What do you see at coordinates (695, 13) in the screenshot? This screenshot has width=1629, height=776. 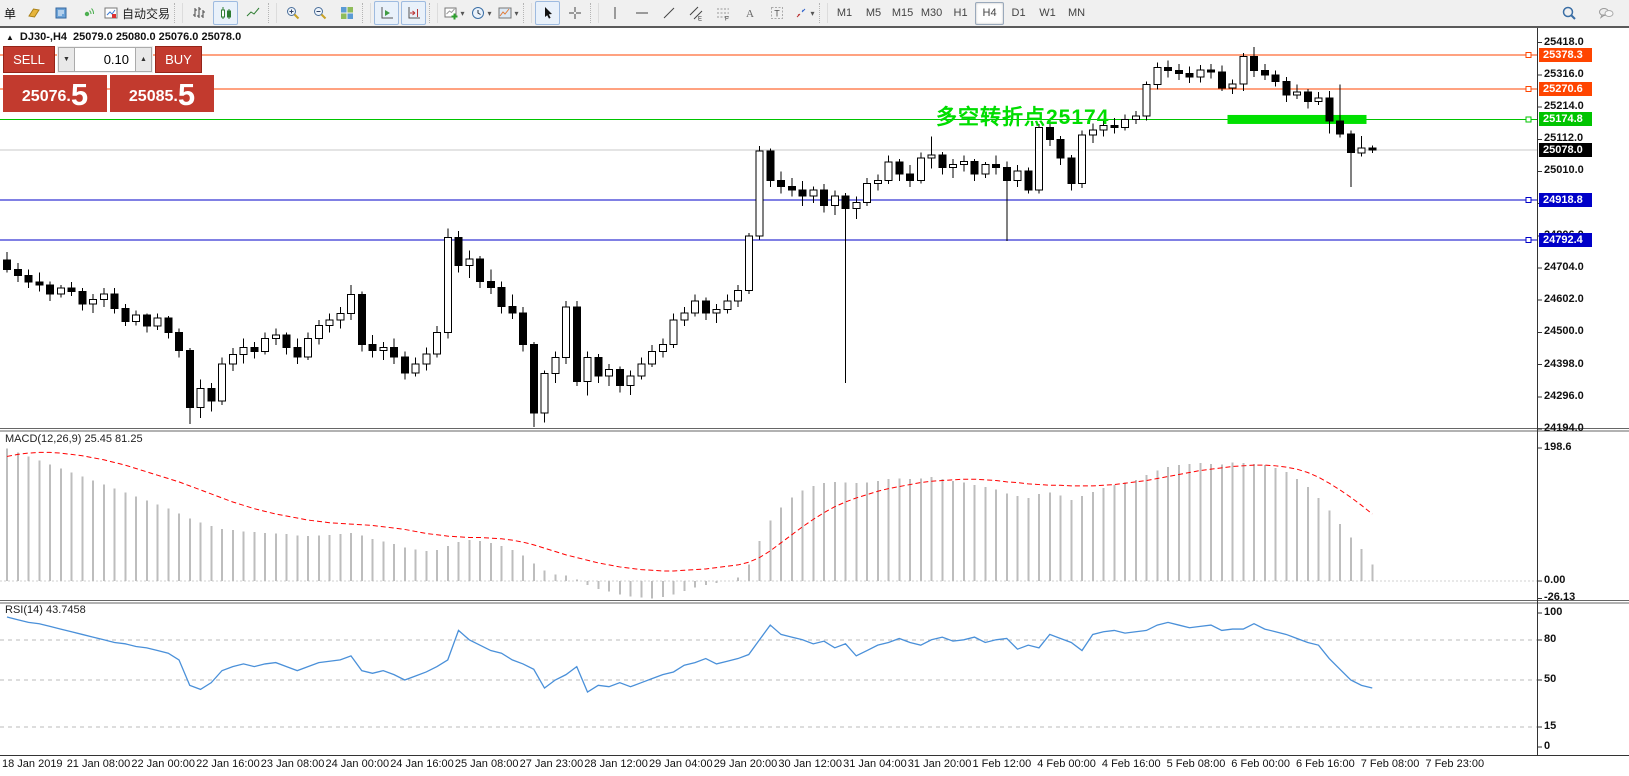 I see `channel-icon: E` at bounding box center [695, 13].